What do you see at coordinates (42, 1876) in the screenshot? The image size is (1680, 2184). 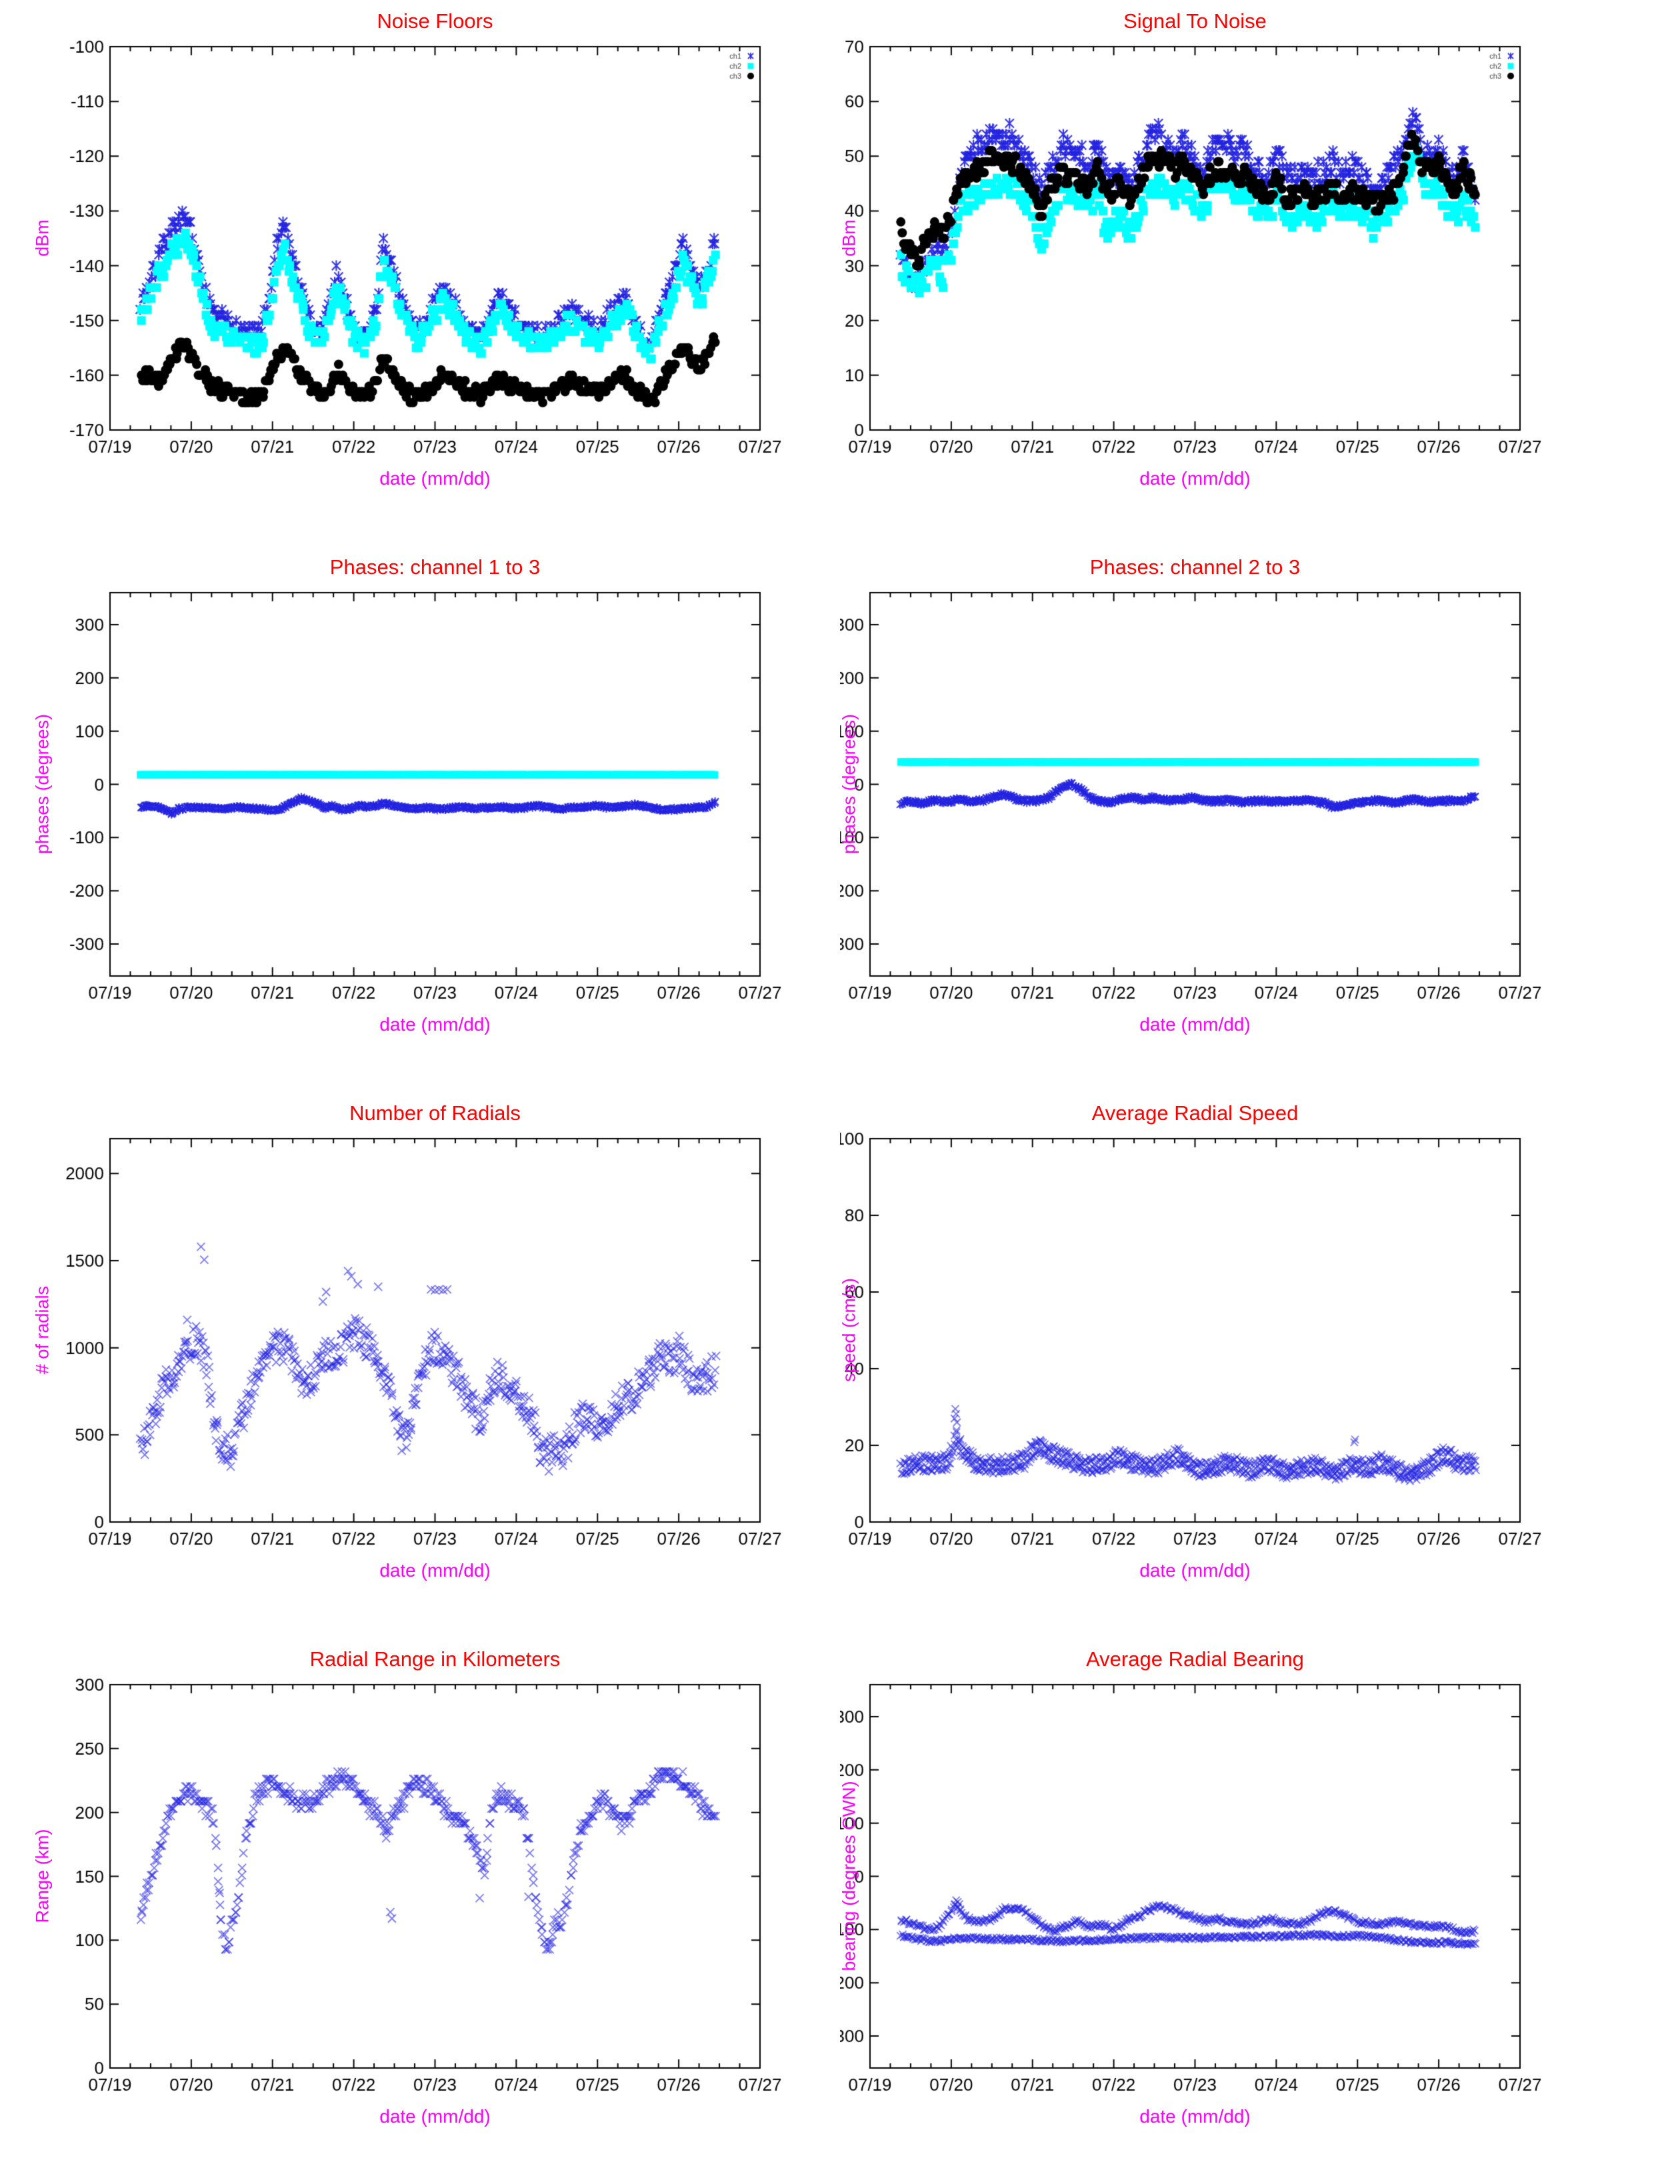 I see `y-axis-label: Range (km)` at bounding box center [42, 1876].